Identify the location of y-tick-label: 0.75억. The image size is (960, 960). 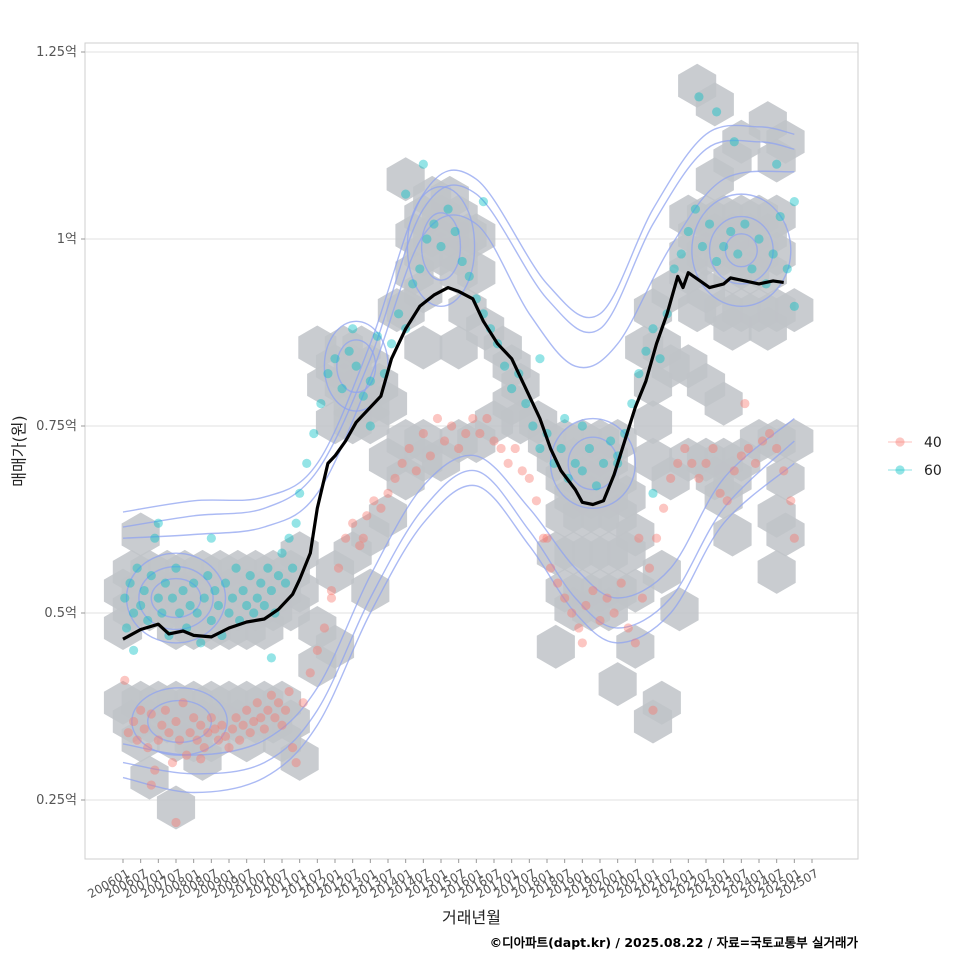
(56, 426).